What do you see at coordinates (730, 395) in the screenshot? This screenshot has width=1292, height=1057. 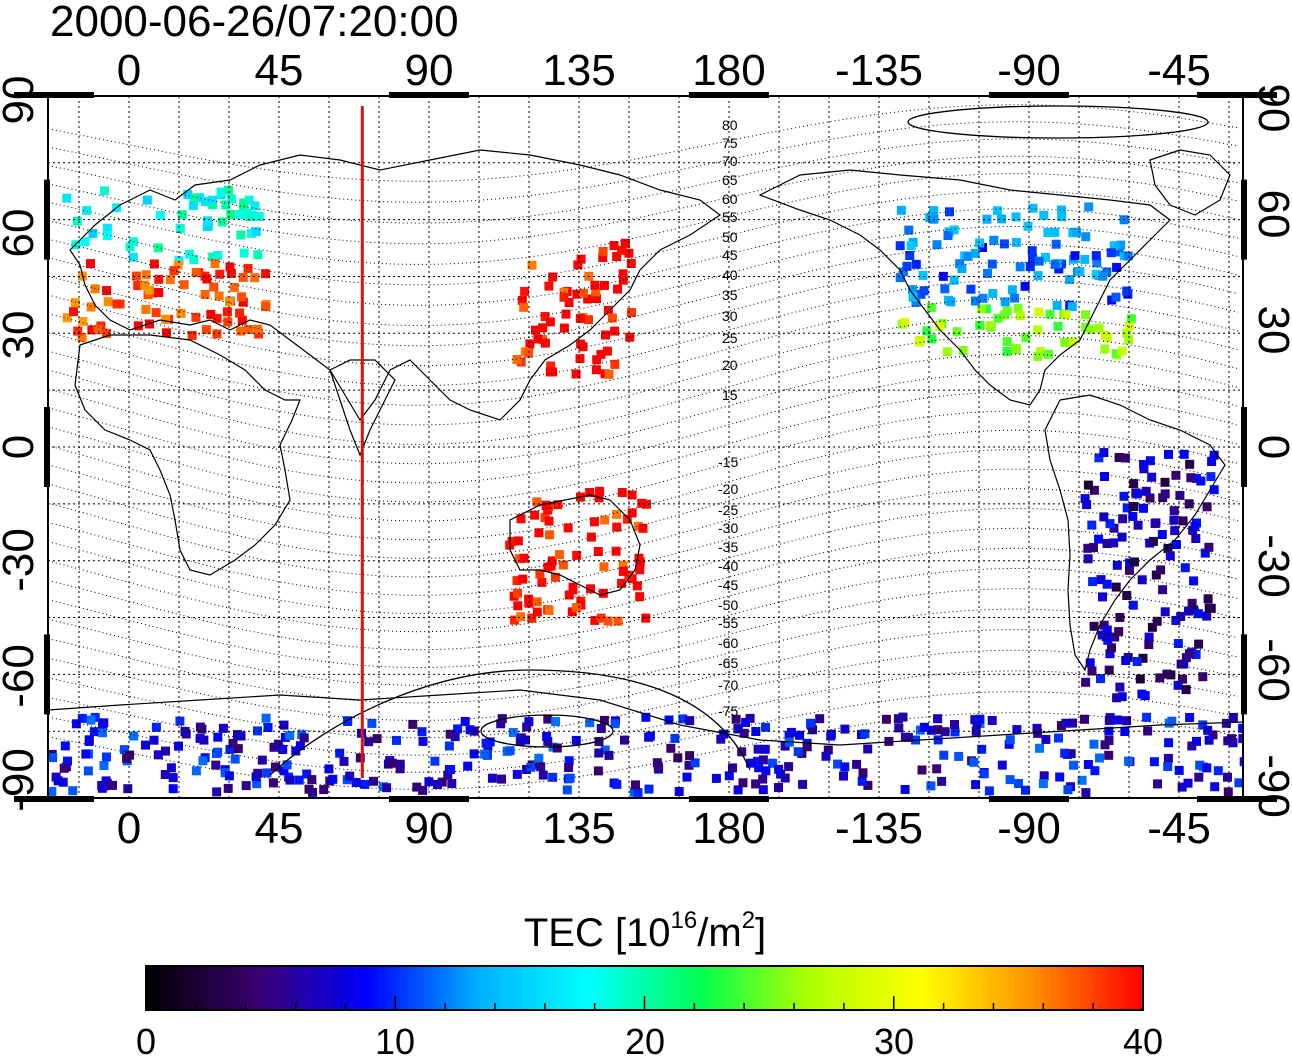 I see `contour-label: 15` at bounding box center [730, 395].